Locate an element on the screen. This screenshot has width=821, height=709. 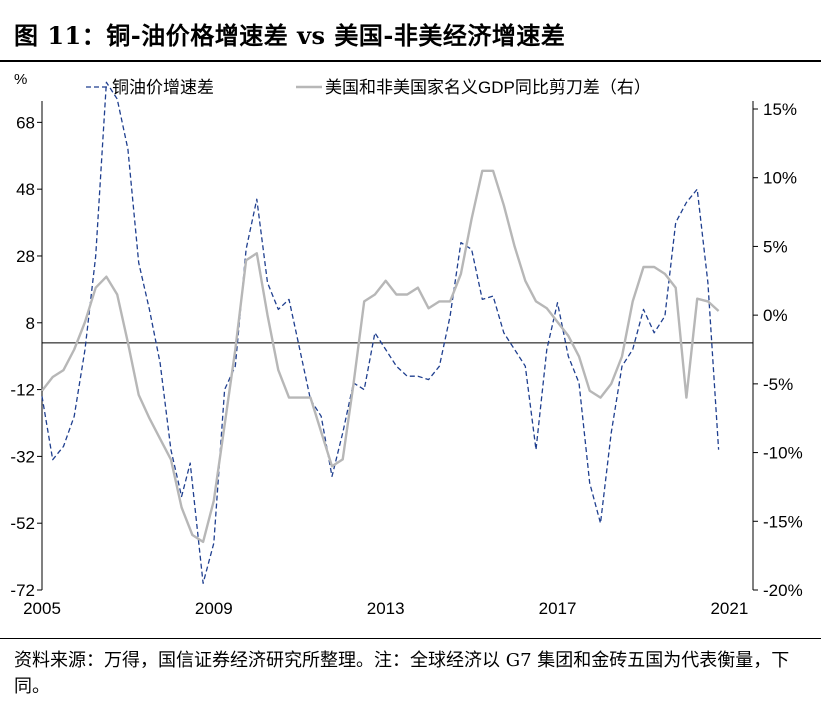
legend-label: 铜油价增速差 is located at coordinates (163, 87).